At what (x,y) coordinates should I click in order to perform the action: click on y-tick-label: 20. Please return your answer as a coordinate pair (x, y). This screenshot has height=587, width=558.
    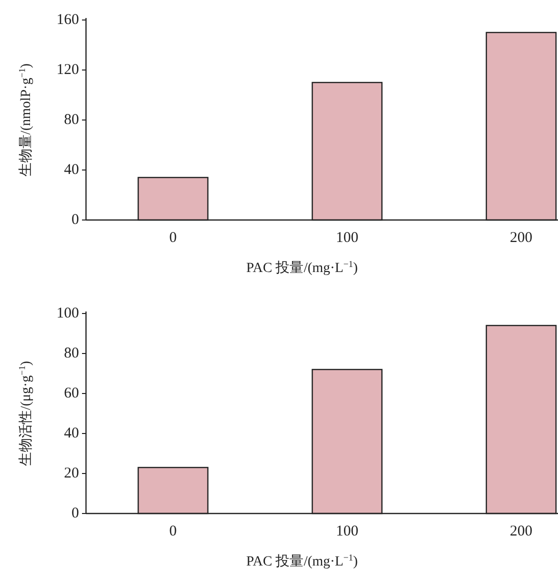
    Looking at the image, I should click on (71, 474).